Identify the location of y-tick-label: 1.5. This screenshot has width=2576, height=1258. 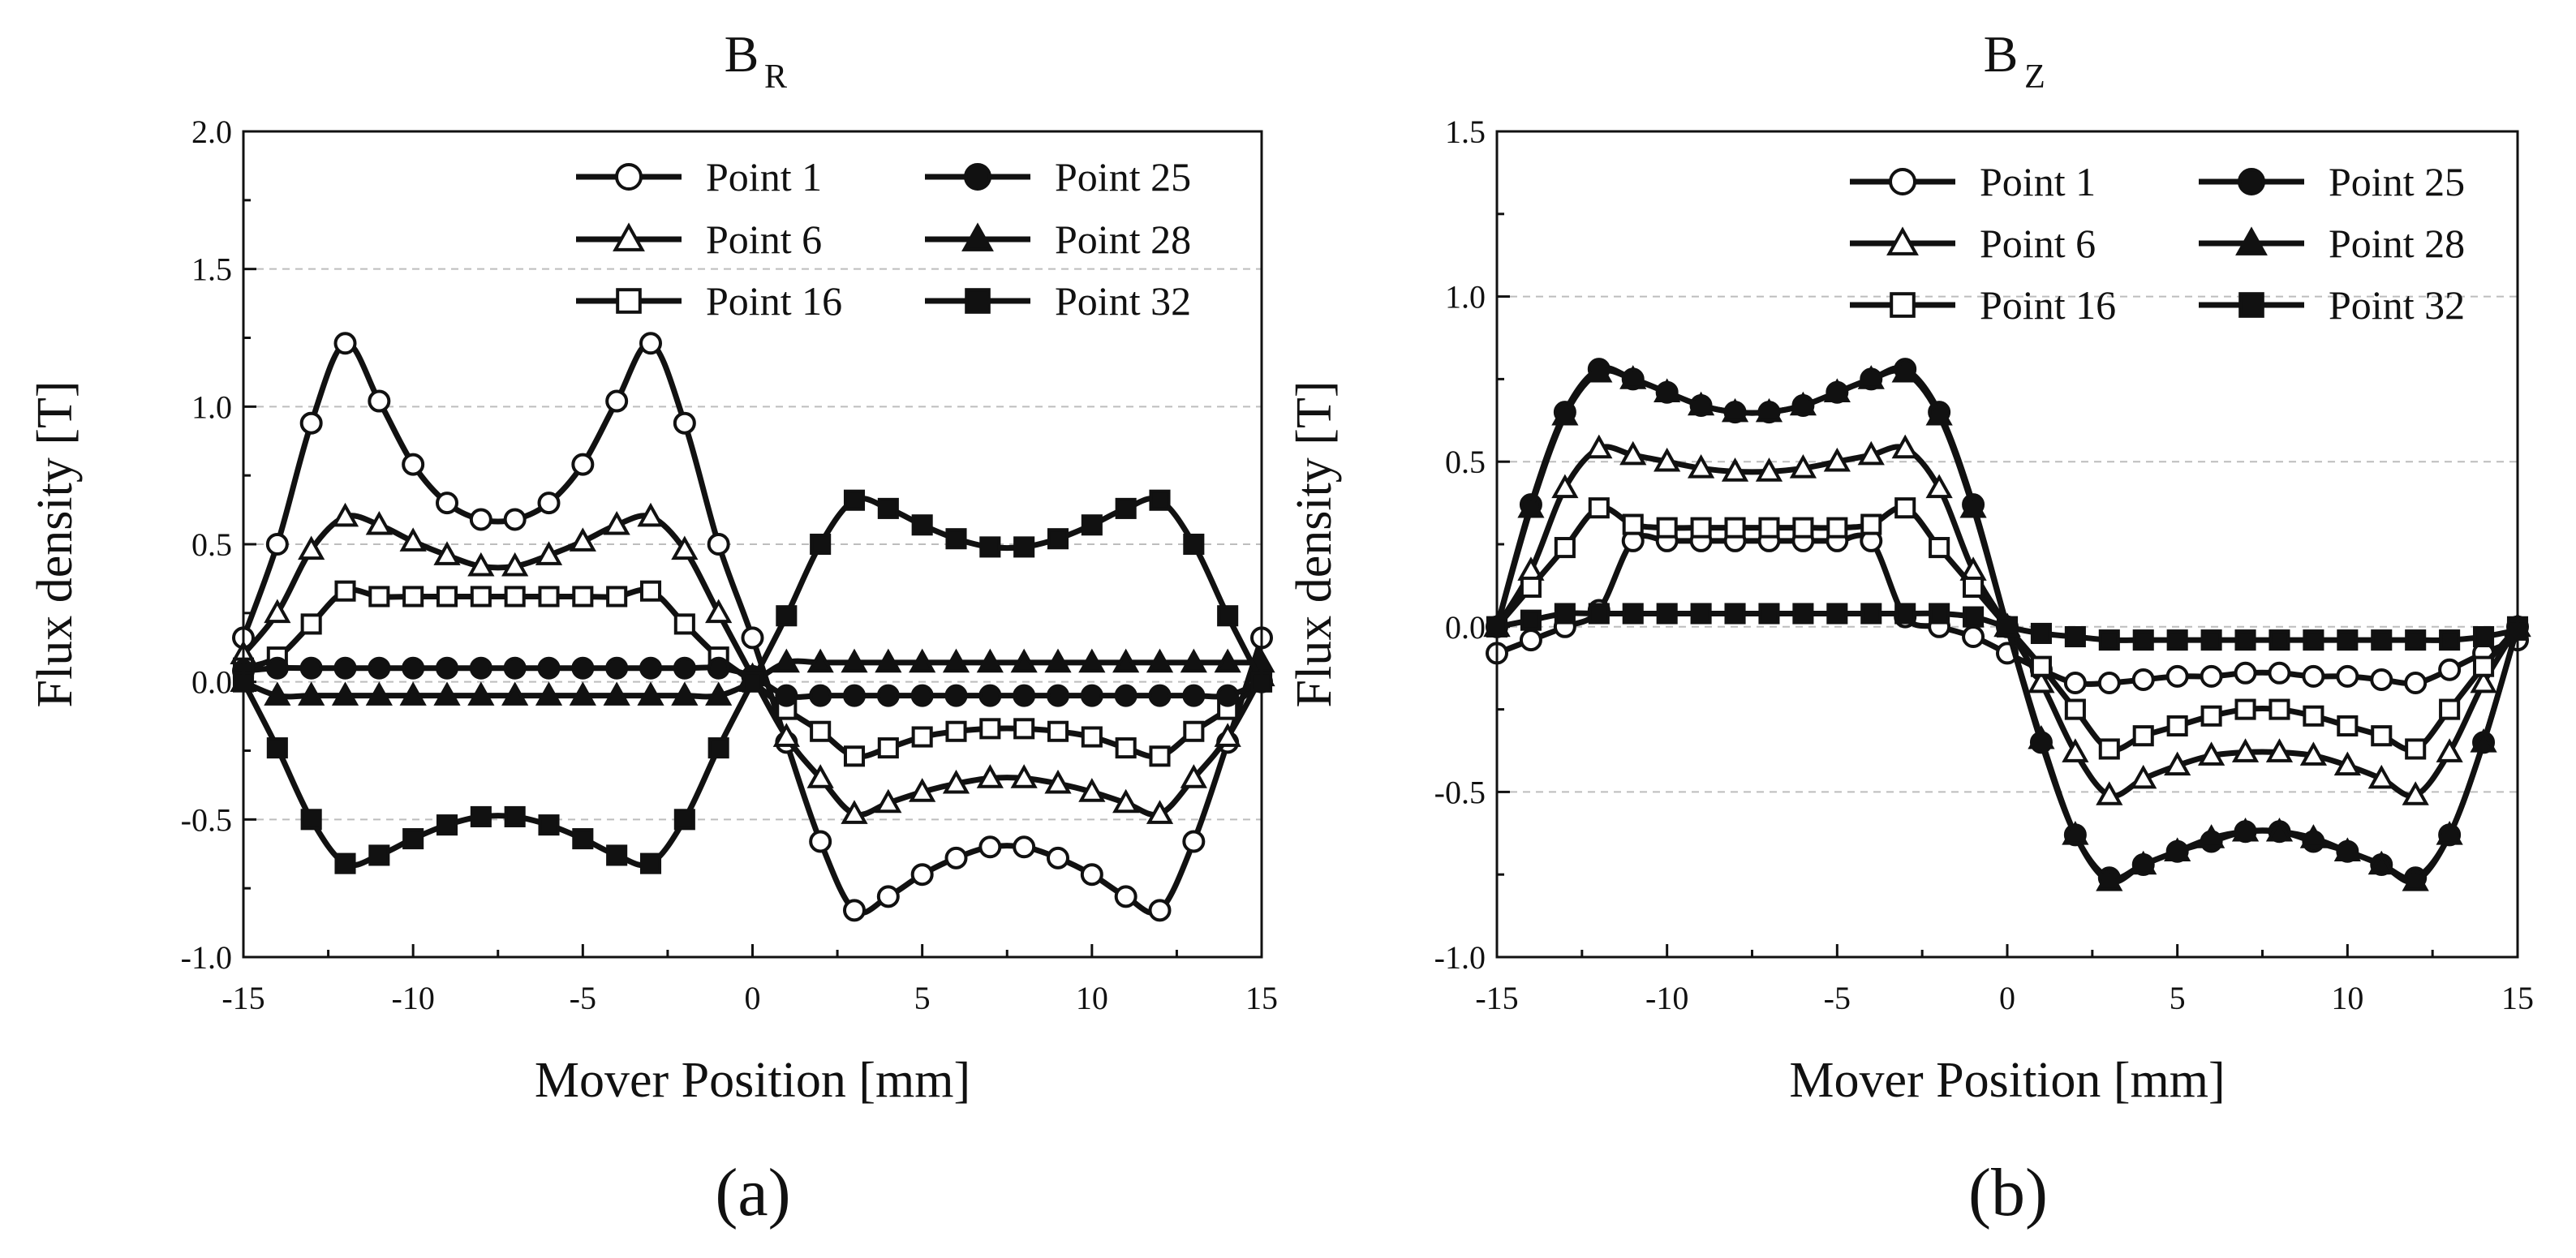
(1465, 132).